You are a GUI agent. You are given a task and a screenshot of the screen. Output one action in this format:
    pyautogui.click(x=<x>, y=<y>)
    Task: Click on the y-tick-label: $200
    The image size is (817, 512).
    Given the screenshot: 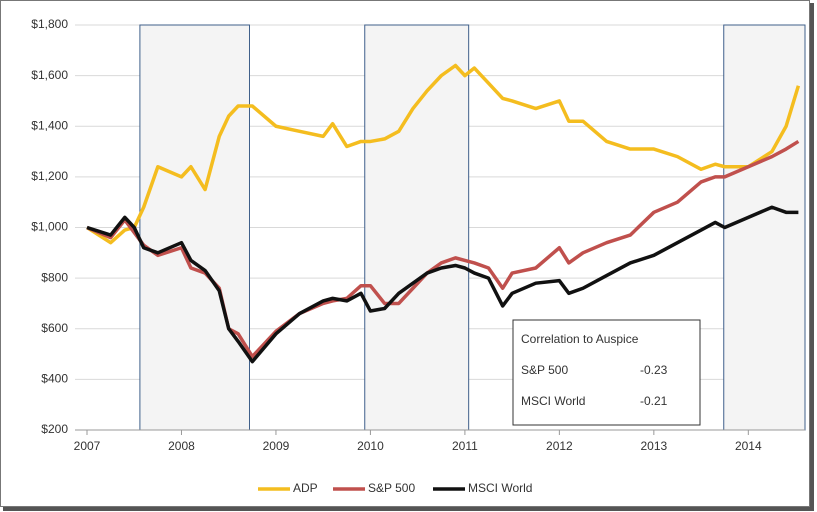 What is the action you would take?
    pyautogui.click(x=54, y=429)
    